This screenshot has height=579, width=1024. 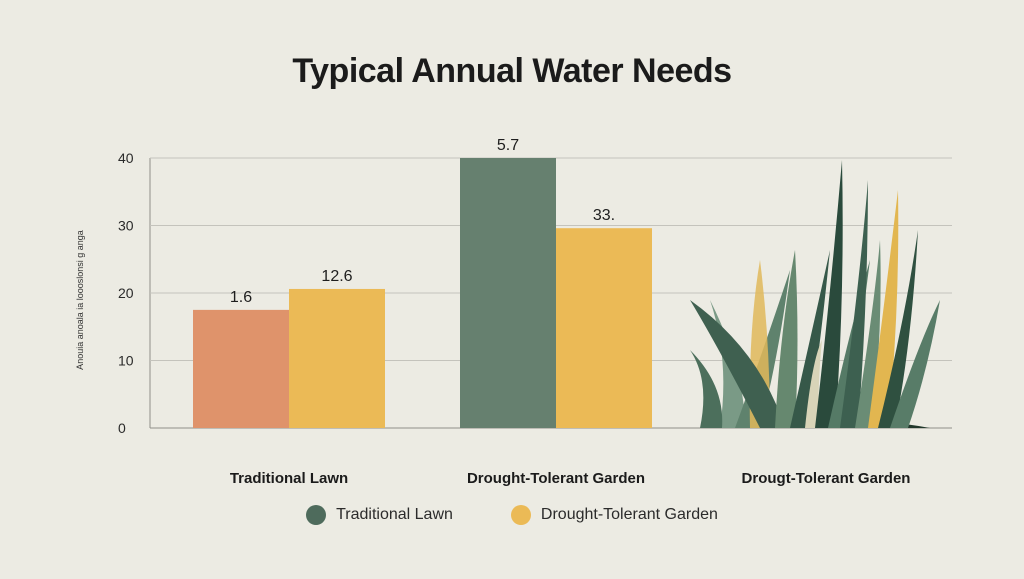 I want to click on x-category-label: Traditional Lawn, so click(x=289, y=478).